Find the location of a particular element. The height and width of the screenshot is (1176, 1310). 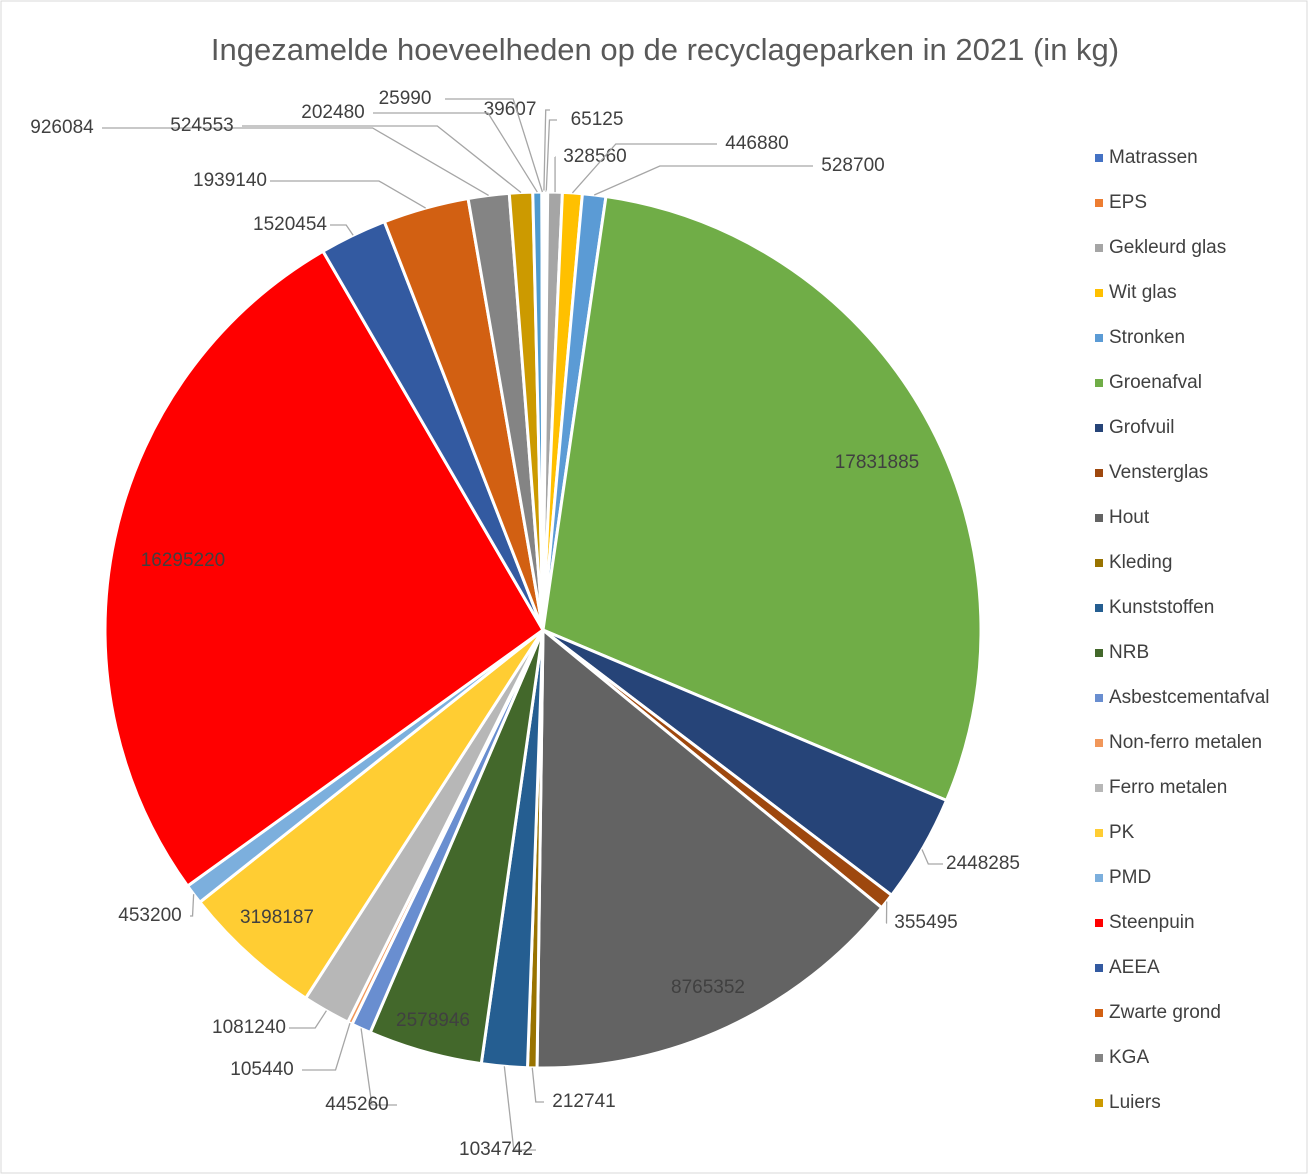

data-label: 445260 is located at coordinates (356, 1104).